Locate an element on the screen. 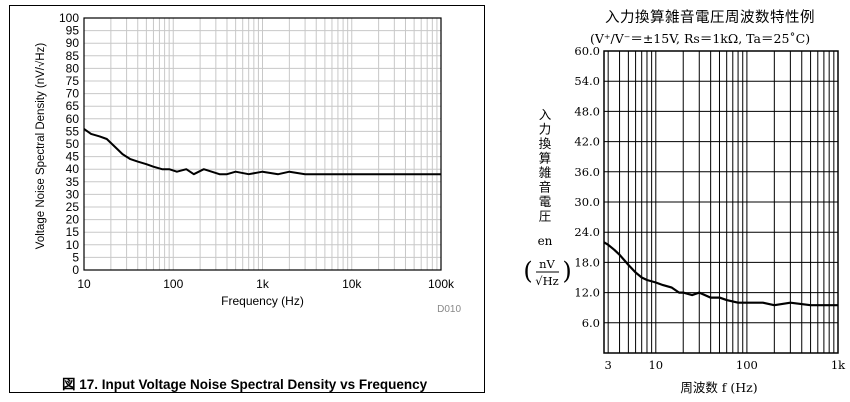 The width and height of the screenshot is (850, 402). y-axis-label-char: 入 is located at coordinates (545, 114).